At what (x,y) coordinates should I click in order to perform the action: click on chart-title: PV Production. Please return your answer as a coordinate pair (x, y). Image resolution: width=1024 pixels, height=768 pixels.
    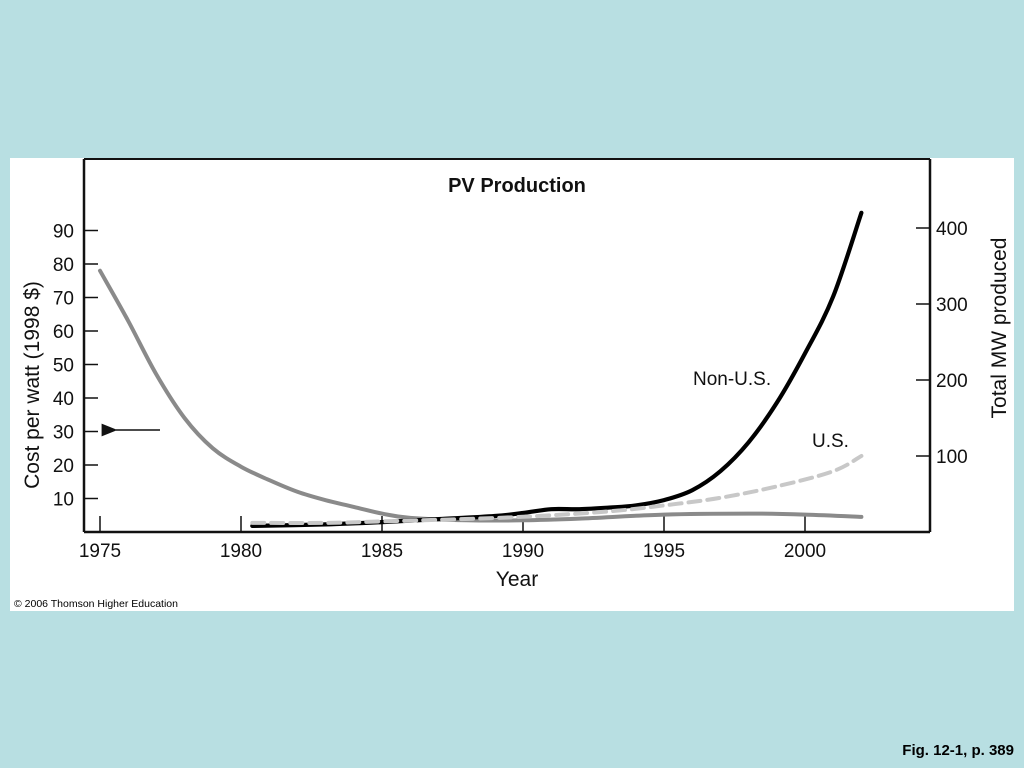
    Looking at the image, I should click on (517, 186).